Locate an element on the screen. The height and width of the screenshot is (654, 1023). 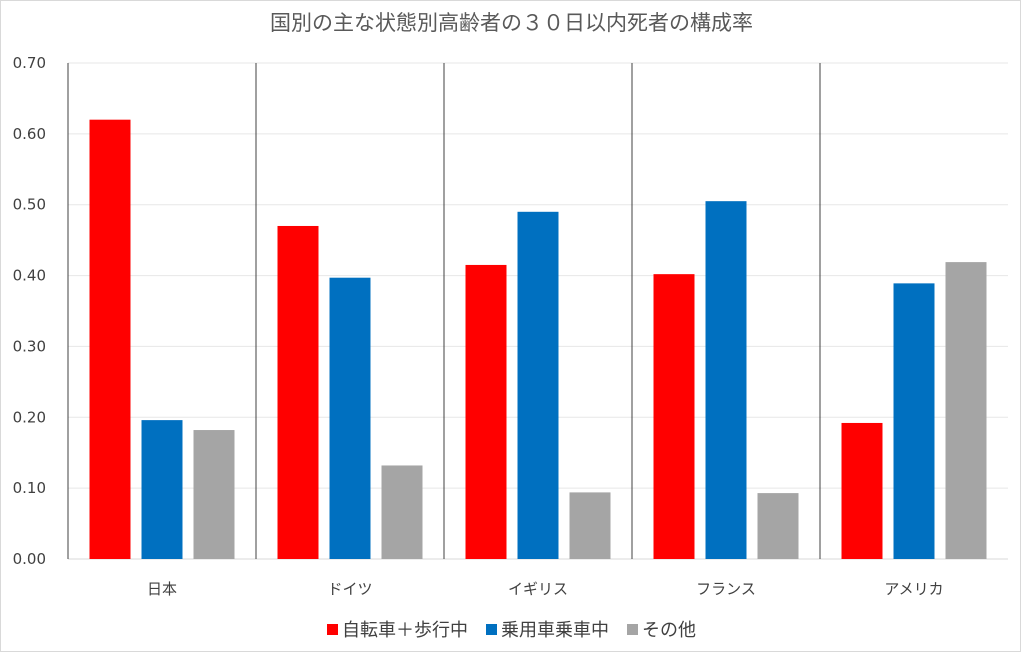
y-axis-ticks: 0.00 0.10 0.20 0.30 0.40 0.50 0.60 0.70 is located at coordinates (29, 311).